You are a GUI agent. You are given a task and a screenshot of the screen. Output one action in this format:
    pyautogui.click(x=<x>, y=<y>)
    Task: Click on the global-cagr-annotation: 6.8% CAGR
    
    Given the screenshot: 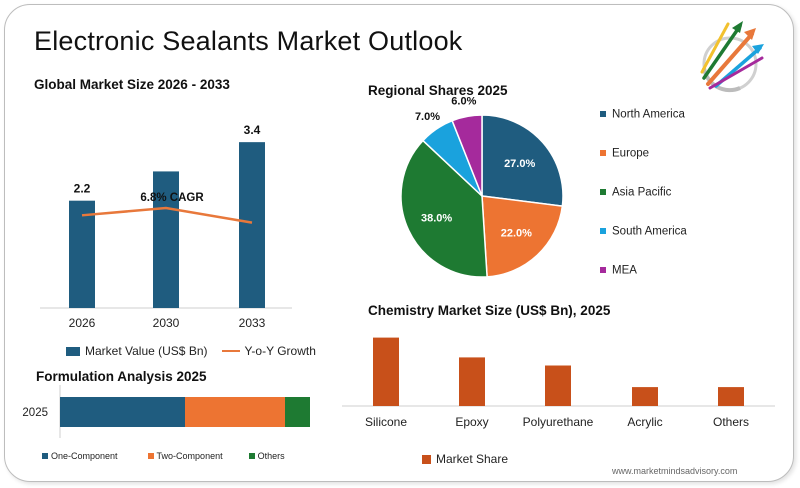 What is the action you would take?
    pyautogui.click(x=172, y=198)
    